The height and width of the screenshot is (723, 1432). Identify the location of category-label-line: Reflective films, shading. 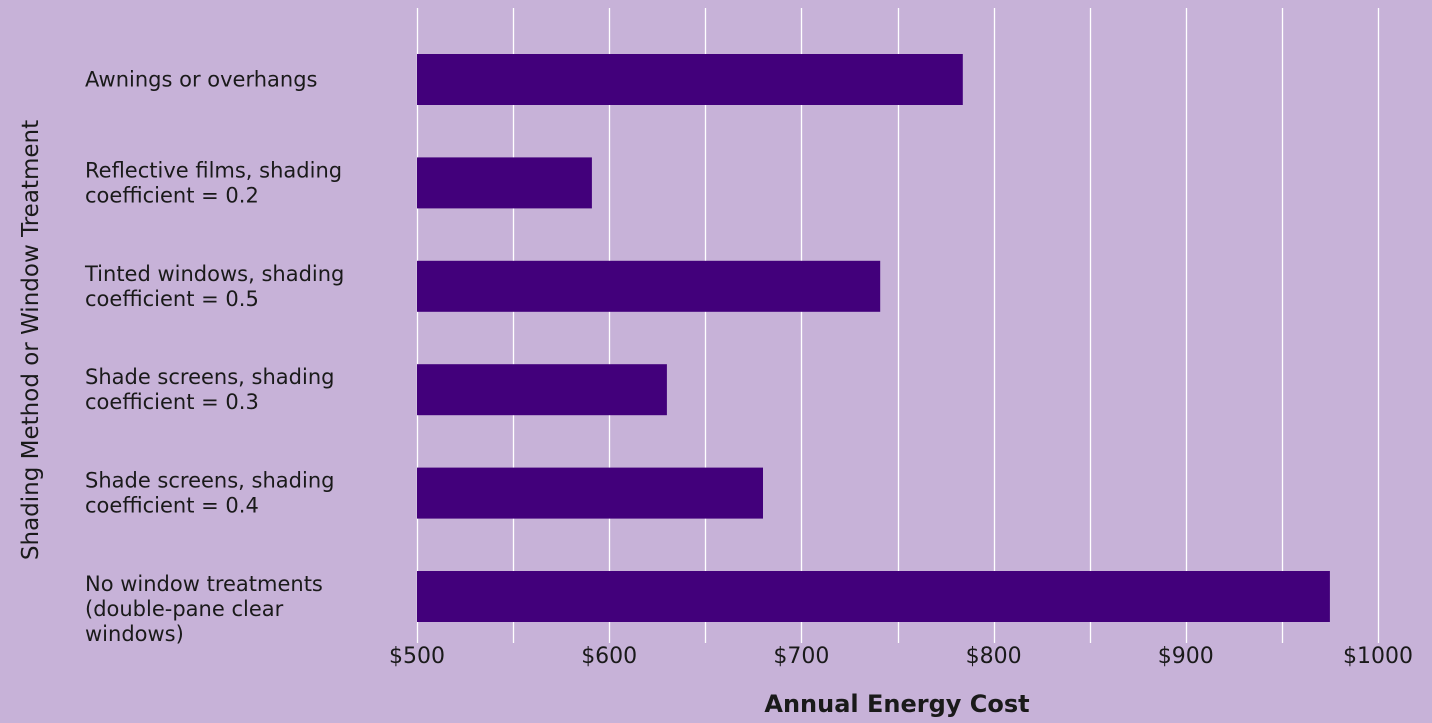
(213, 170).